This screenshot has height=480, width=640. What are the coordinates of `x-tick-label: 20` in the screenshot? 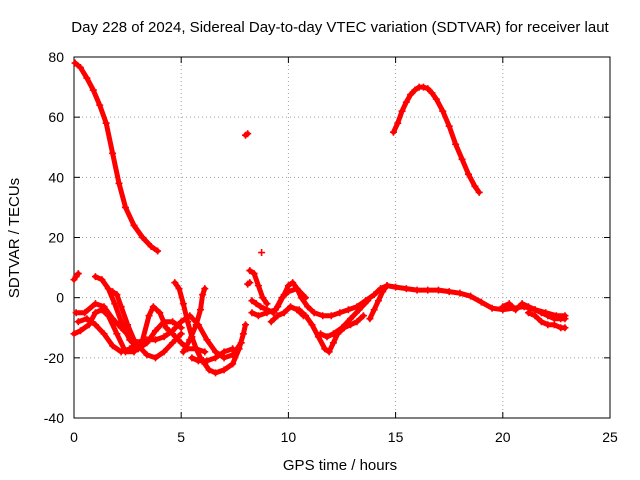 It's located at (503, 437).